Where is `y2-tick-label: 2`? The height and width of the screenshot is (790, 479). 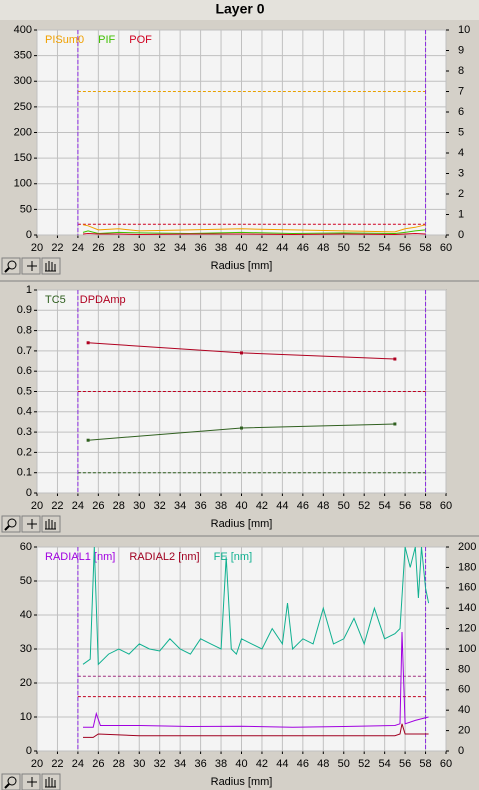
y2-tick-label: 2 is located at coordinates (461, 194).